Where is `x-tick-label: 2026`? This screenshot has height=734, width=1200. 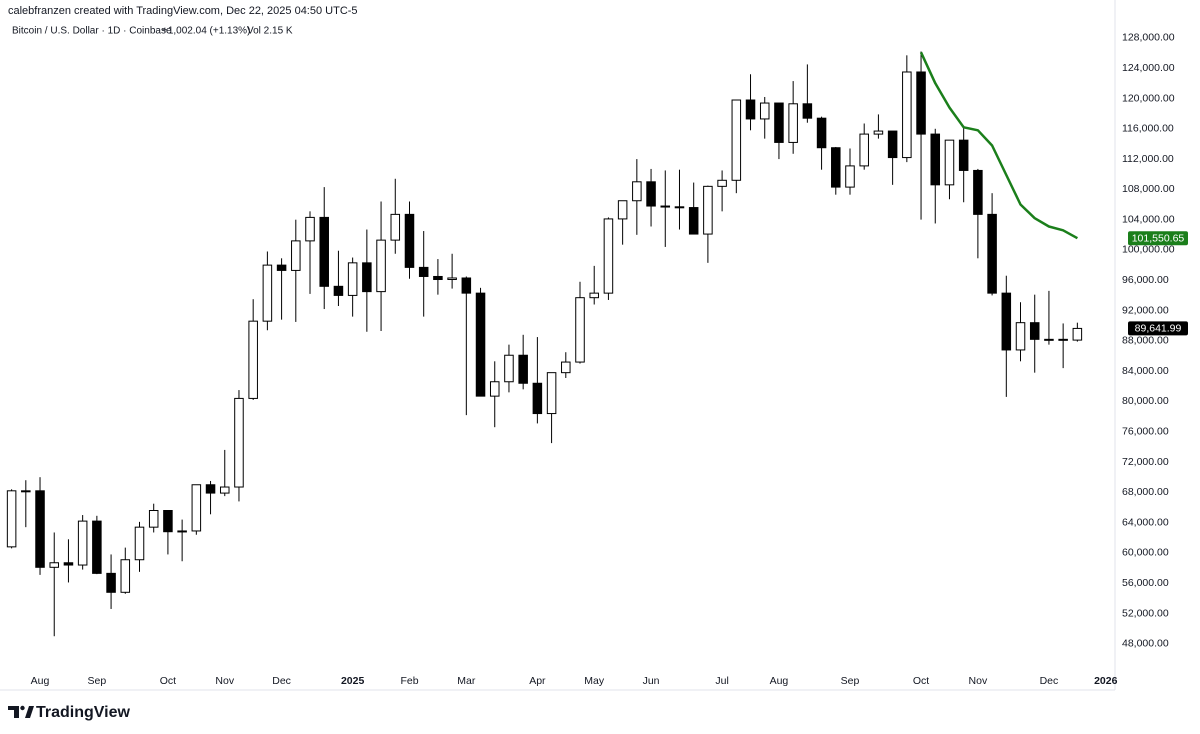
x-tick-label: 2026 is located at coordinates (1106, 681).